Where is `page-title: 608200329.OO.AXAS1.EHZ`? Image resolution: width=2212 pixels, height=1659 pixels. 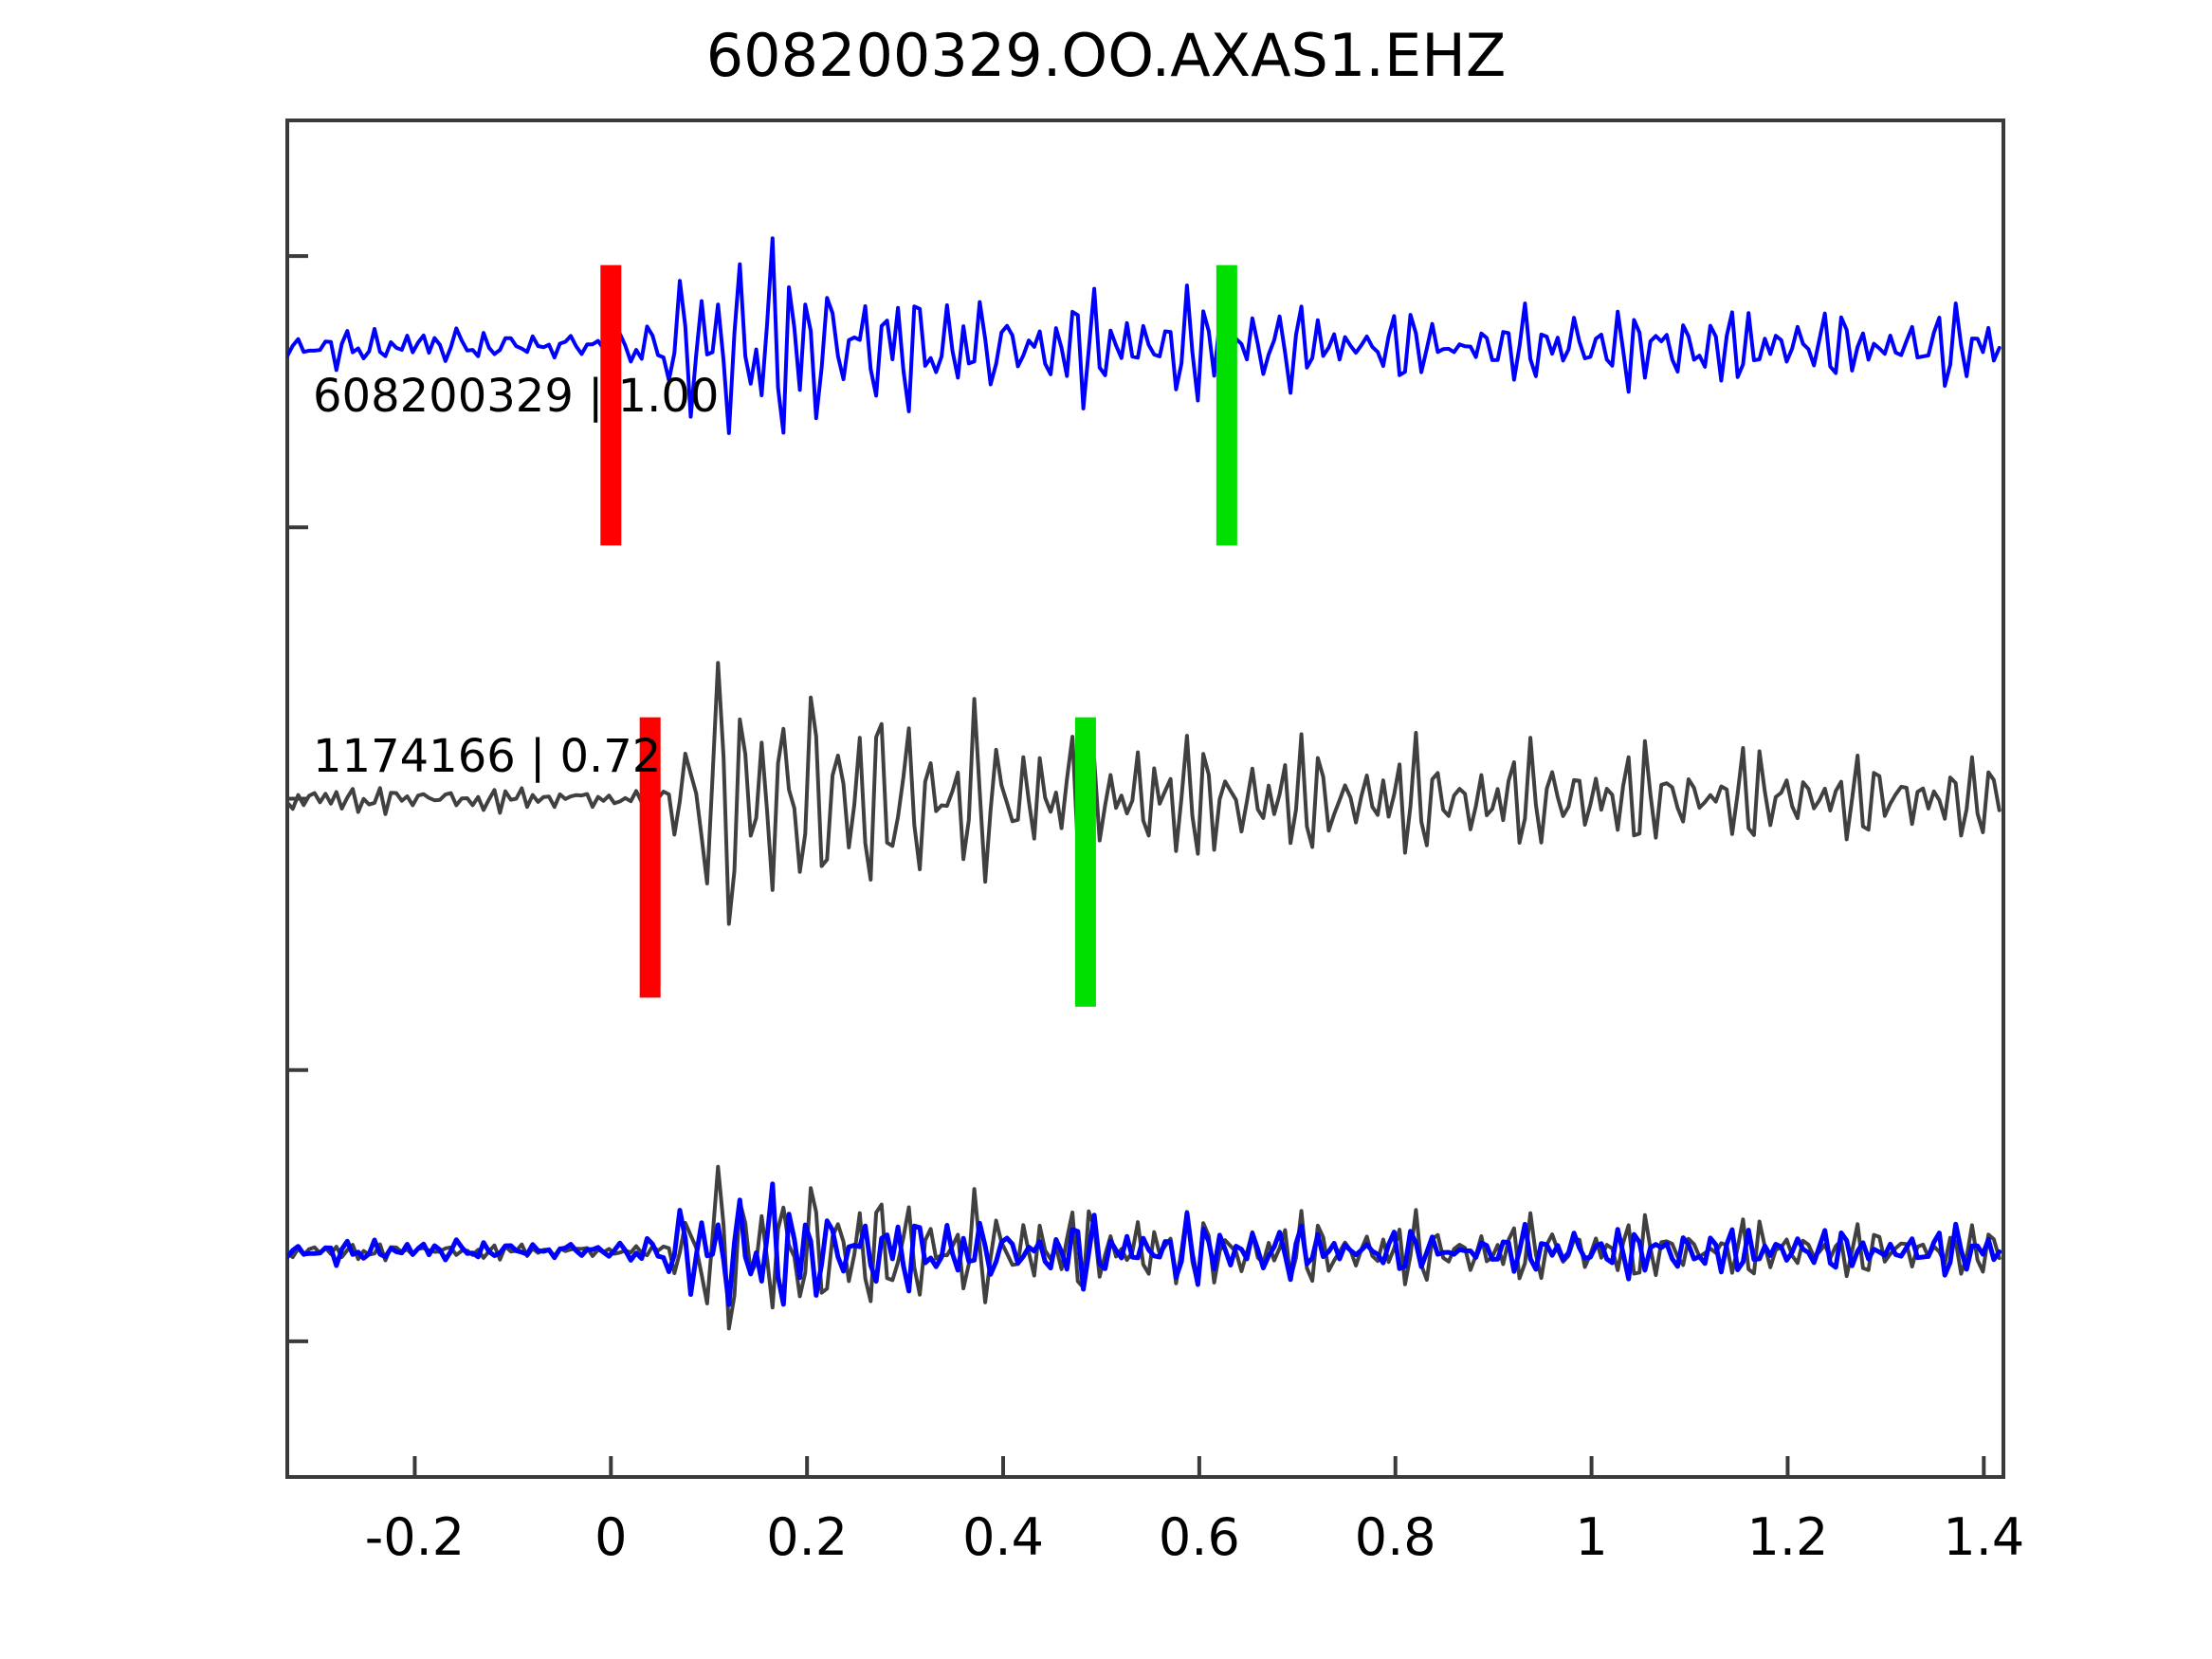 page-title: 608200329.OO.AXAS1.EHZ is located at coordinates (1106, 55).